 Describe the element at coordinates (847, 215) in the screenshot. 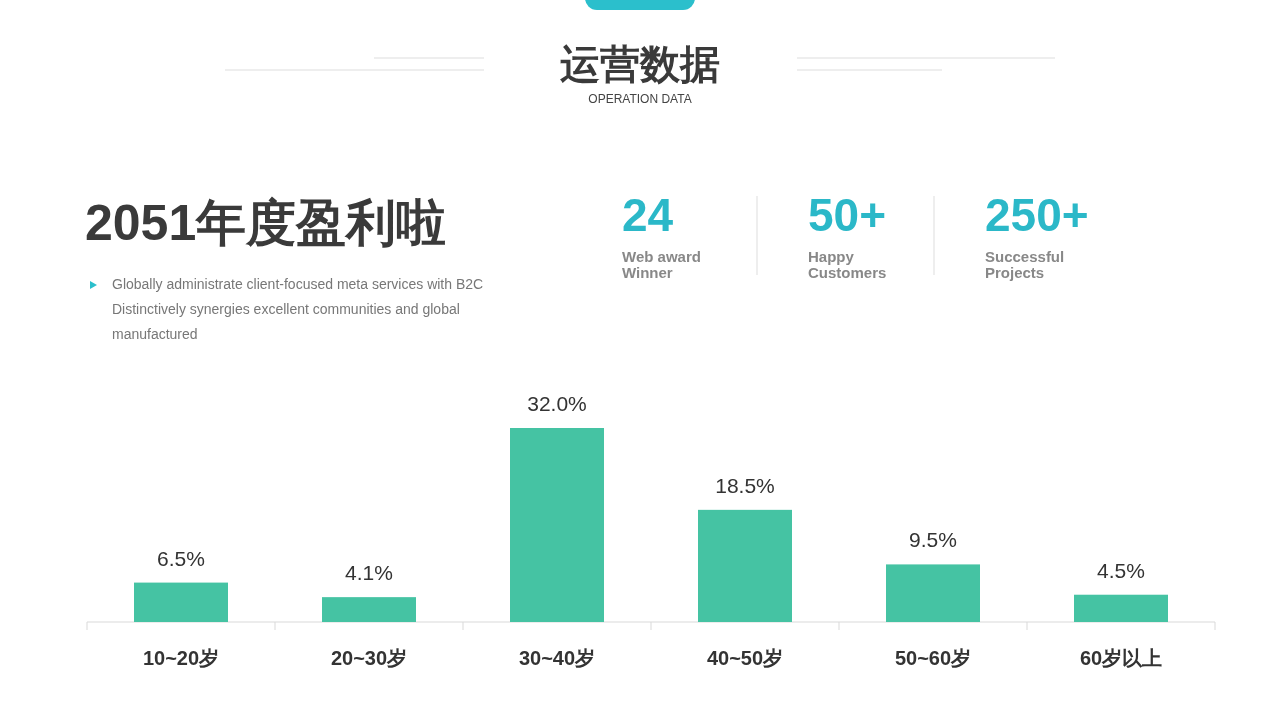

I see `text: 50+` at that location.